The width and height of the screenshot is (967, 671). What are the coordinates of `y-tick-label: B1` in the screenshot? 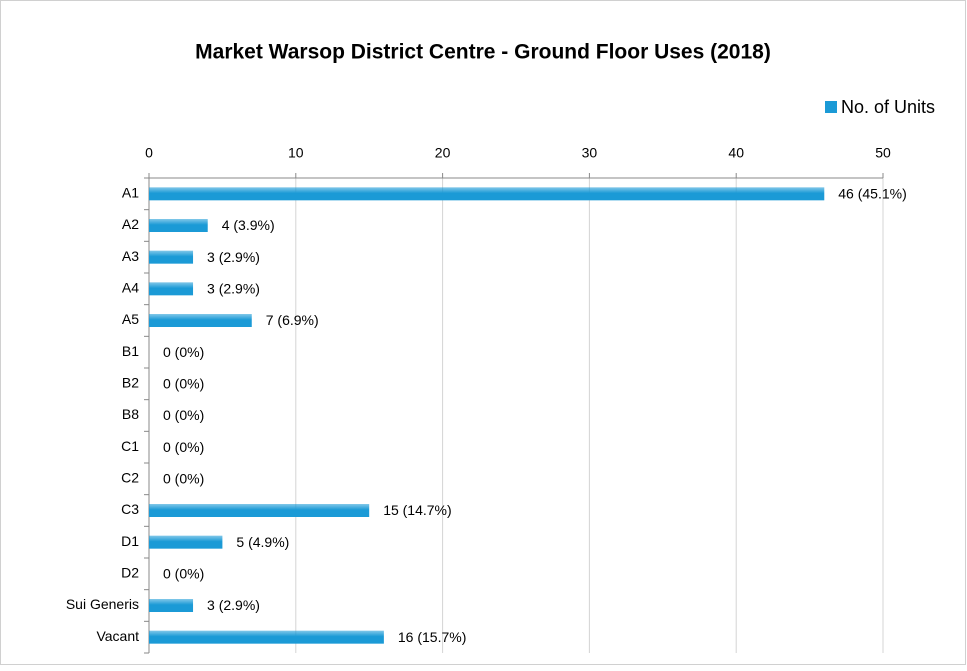 It's located at (130, 351).